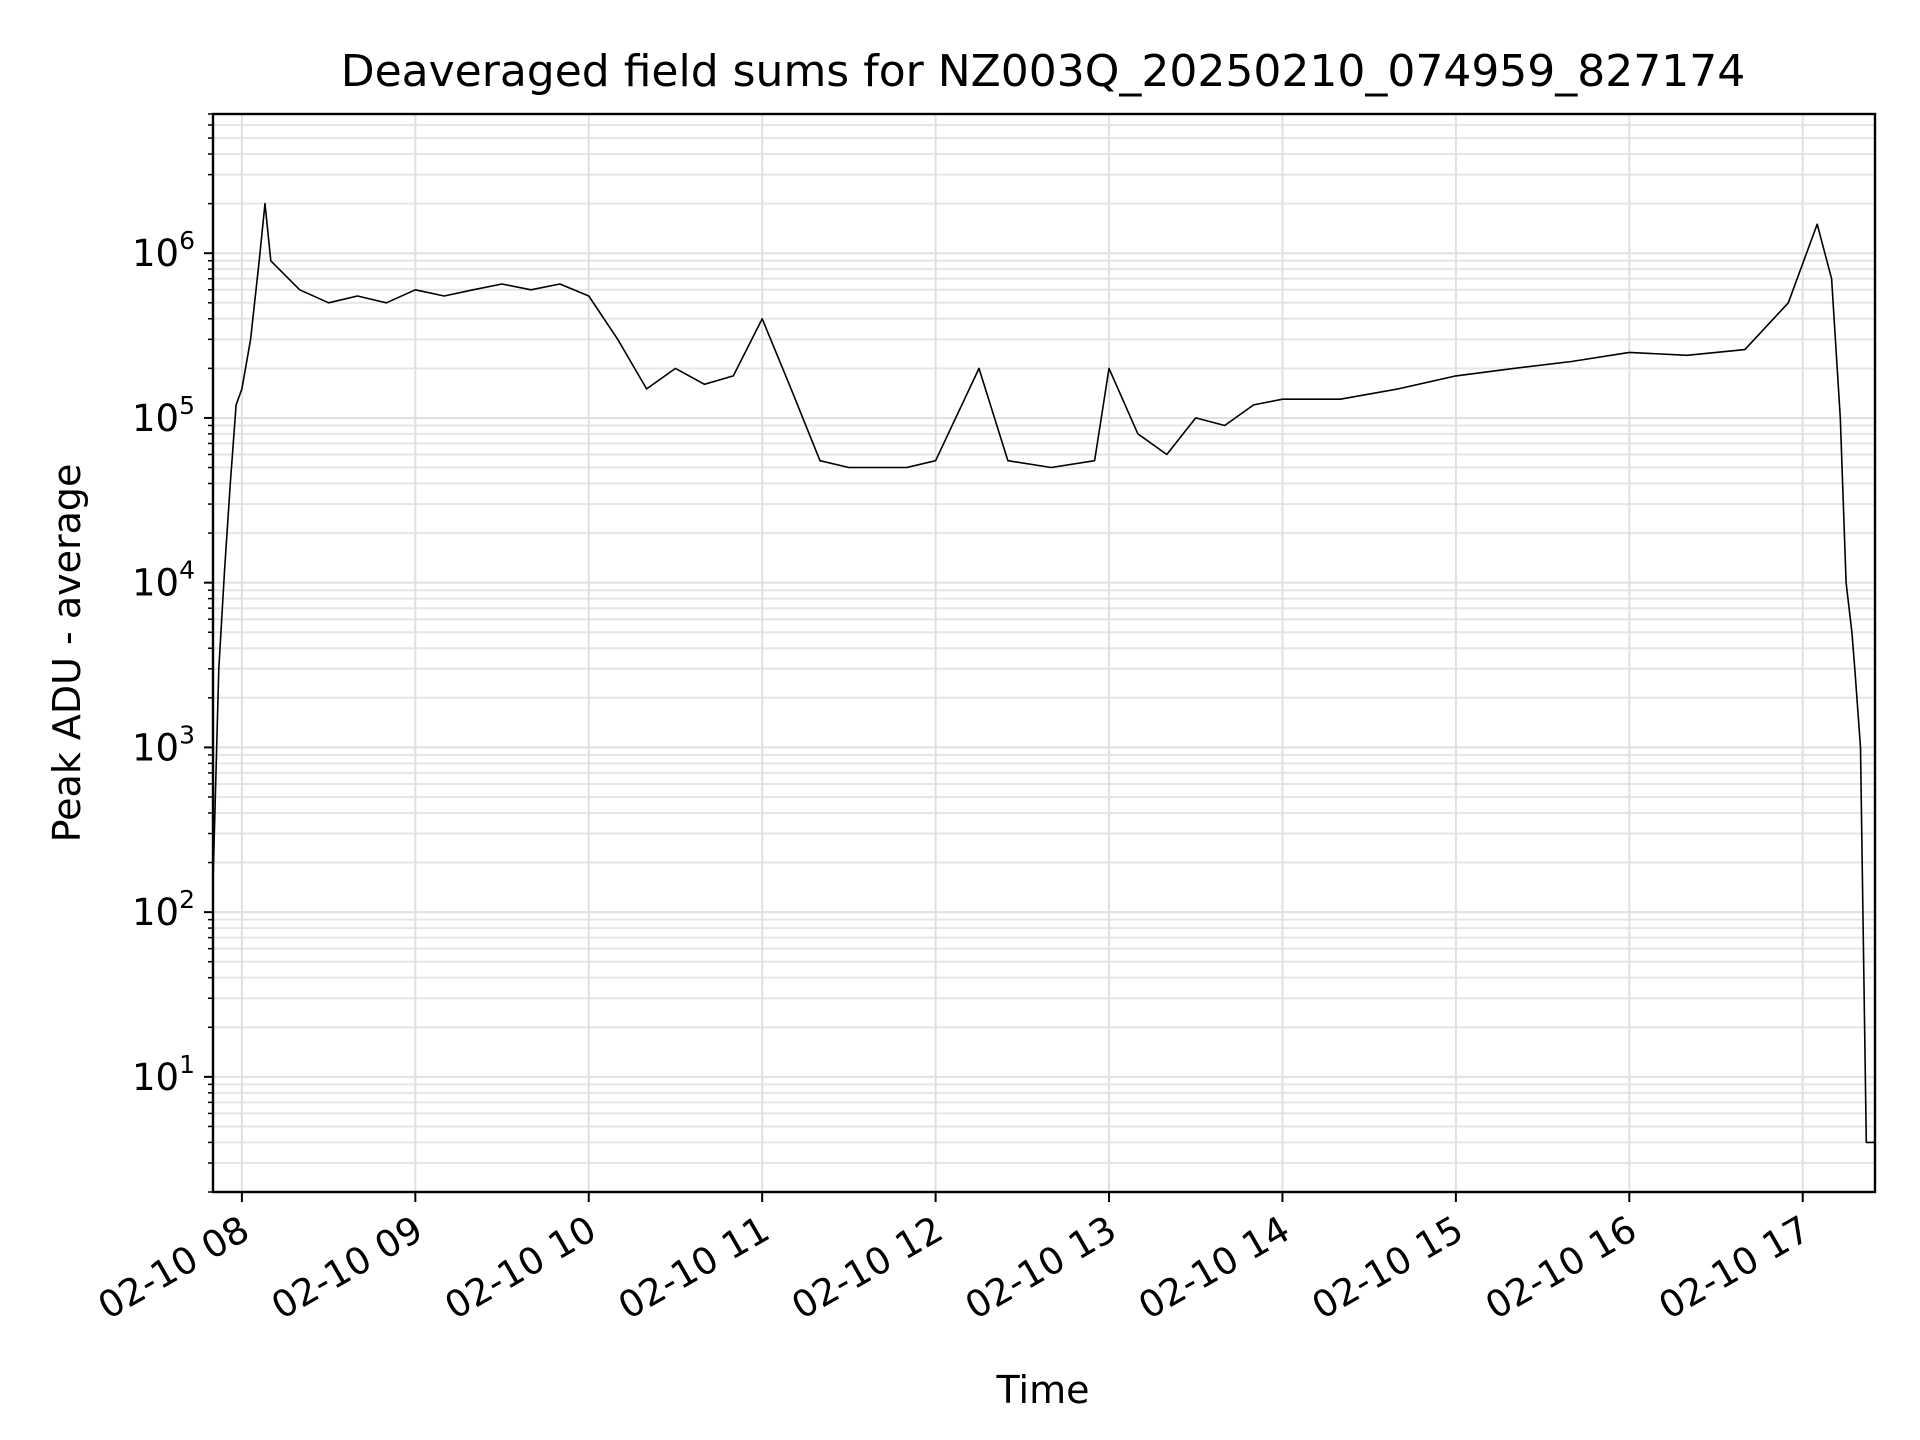 This screenshot has width=1920, height=1440. What do you see at coordinates (163, 250) in the screenshot?
I see `y-tick-label: 10⁶` at bounding box center [163, 250].